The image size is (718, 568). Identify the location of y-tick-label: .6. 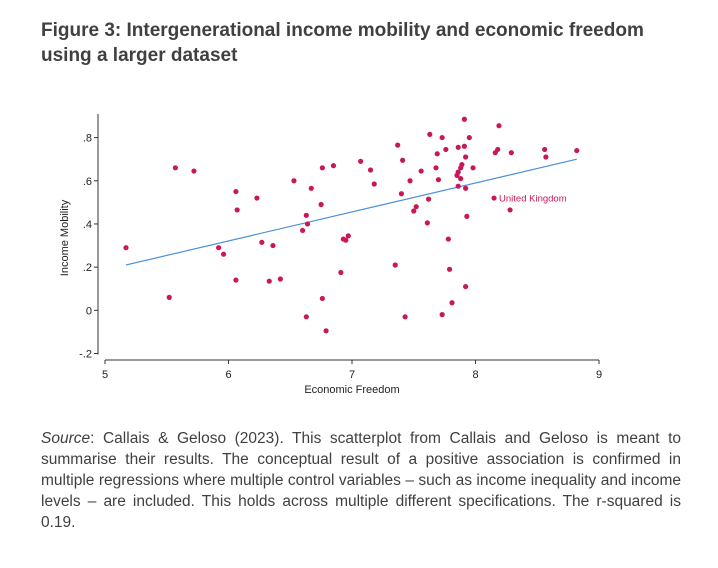
(87, 182).